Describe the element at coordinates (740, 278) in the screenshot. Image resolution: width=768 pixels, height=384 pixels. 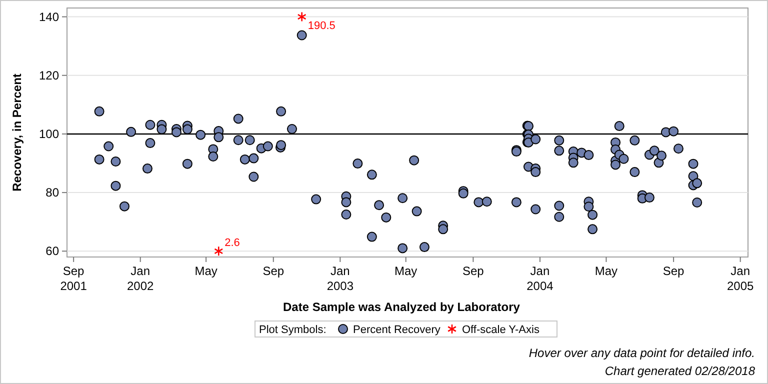
I see `x-tick-label: Jan 2005` at that location.